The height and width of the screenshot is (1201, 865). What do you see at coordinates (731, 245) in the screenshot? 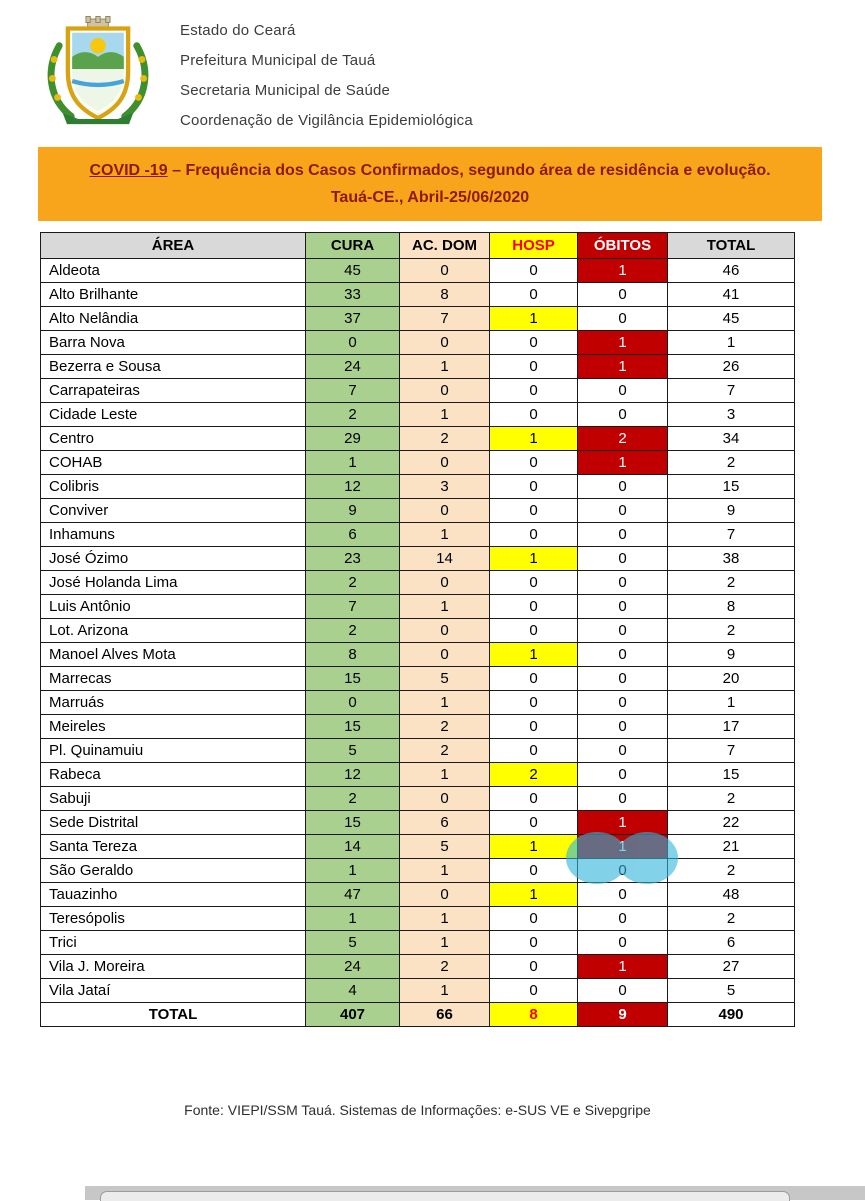
I see `col-header-total: TOTAL` at bounding box center [731, 245].